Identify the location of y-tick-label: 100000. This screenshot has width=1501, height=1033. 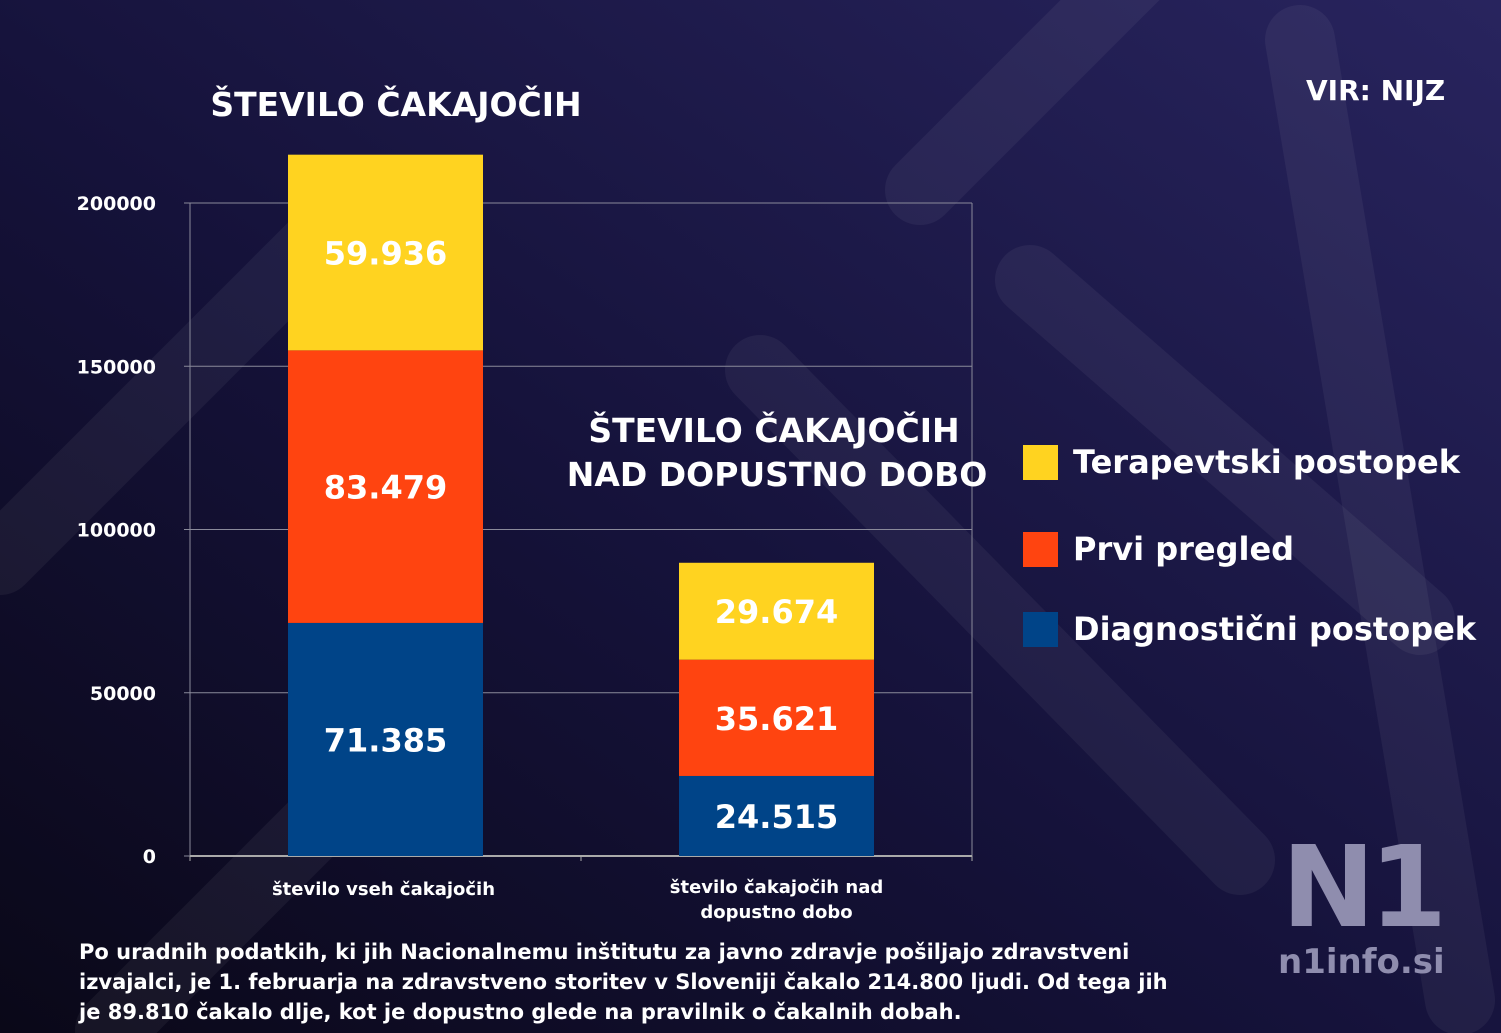
(116, 531).